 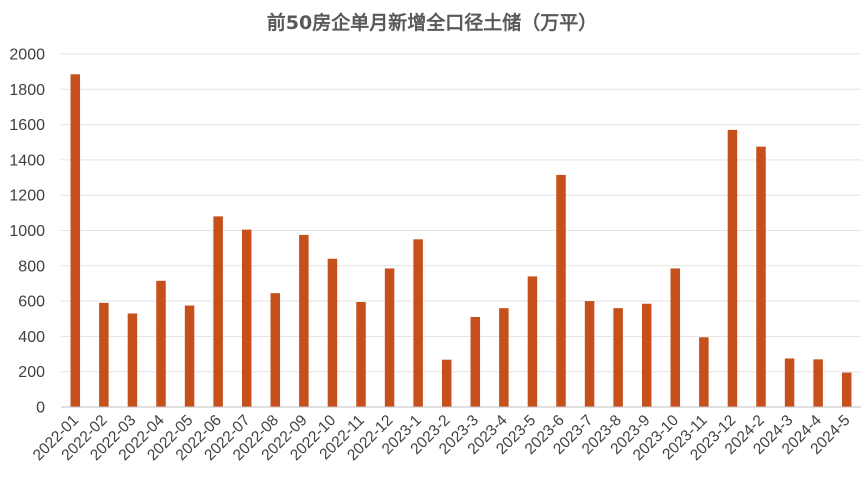 What do you see at coordinates (27, 55) in the screenshot?
I see `y-tick-label: 2000` at bounding box center [27, 55].